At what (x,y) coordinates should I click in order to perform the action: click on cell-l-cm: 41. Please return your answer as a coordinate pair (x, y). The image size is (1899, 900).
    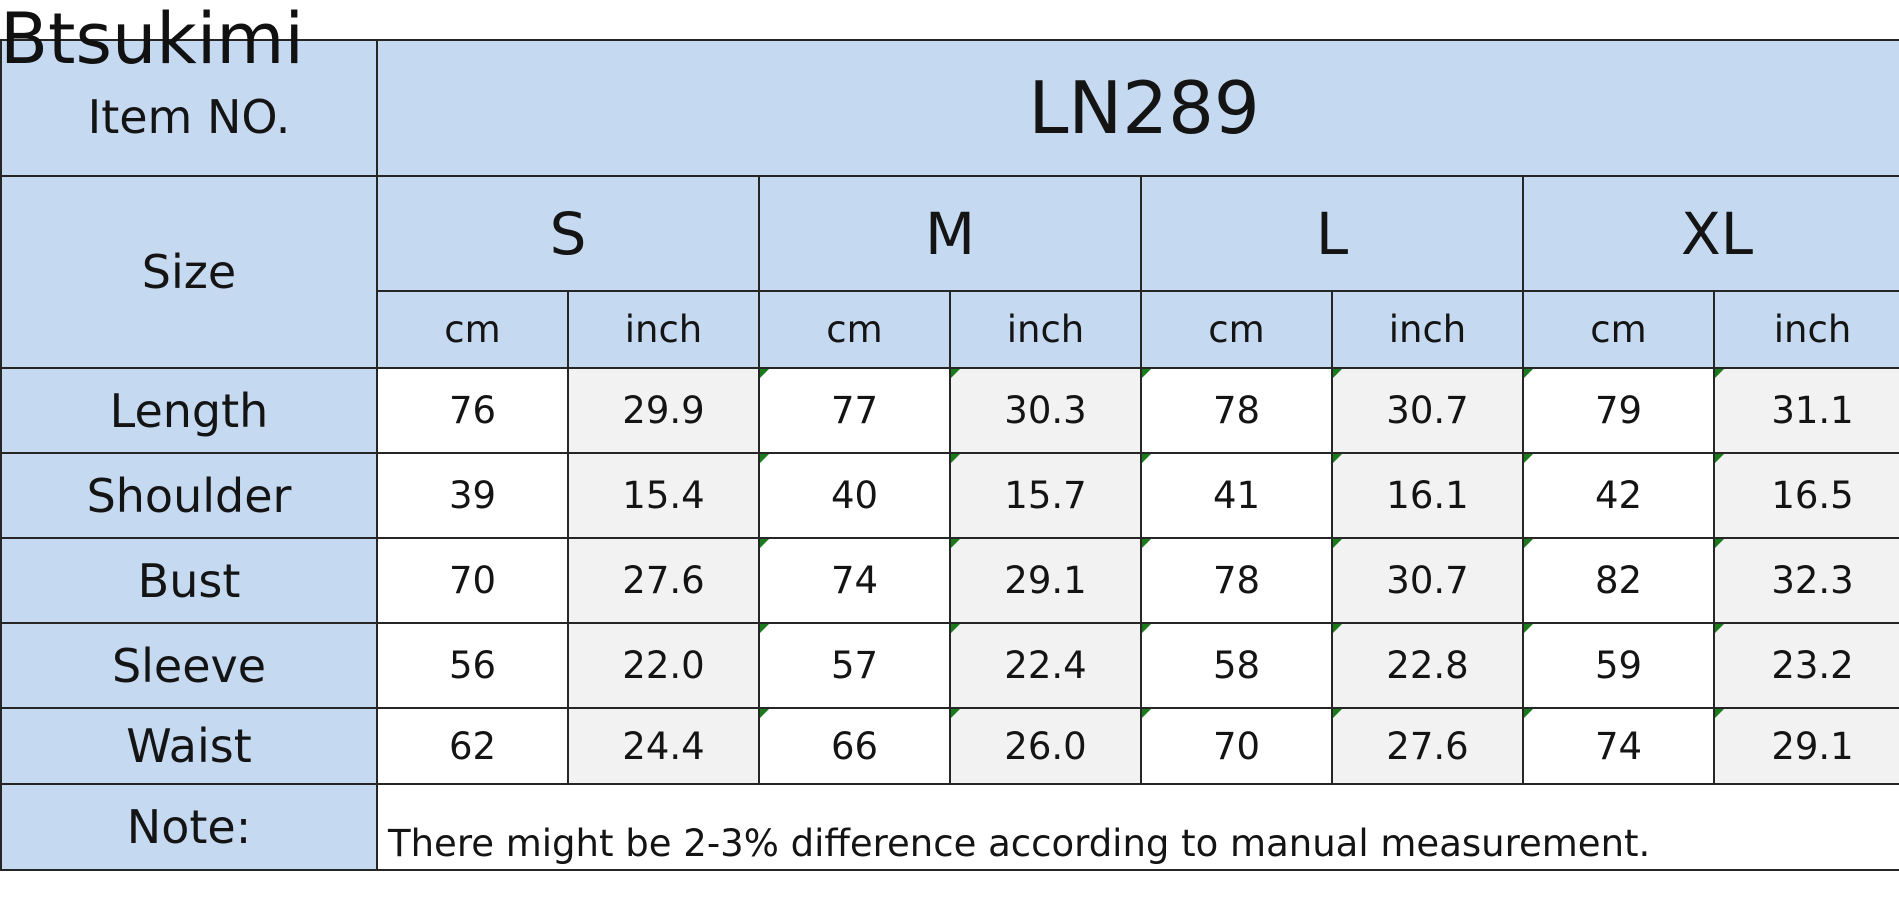
    Looking at the image, I should click on (1236, 495).